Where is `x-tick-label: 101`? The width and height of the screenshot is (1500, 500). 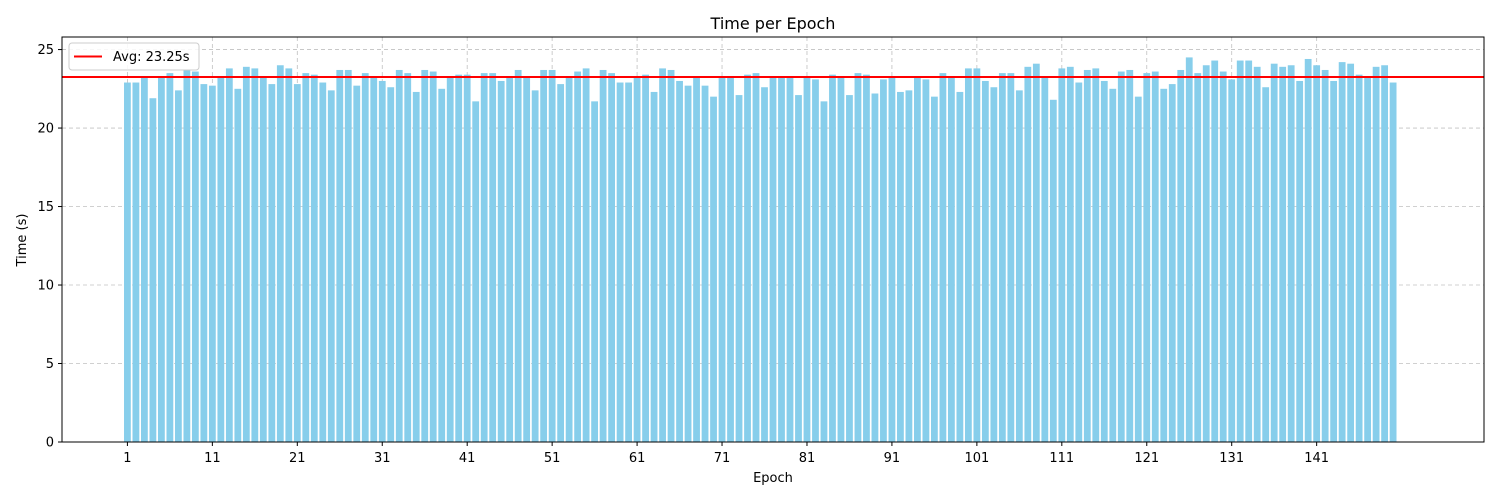 x-tick-label: 101 is located at coordinates (976, 458).